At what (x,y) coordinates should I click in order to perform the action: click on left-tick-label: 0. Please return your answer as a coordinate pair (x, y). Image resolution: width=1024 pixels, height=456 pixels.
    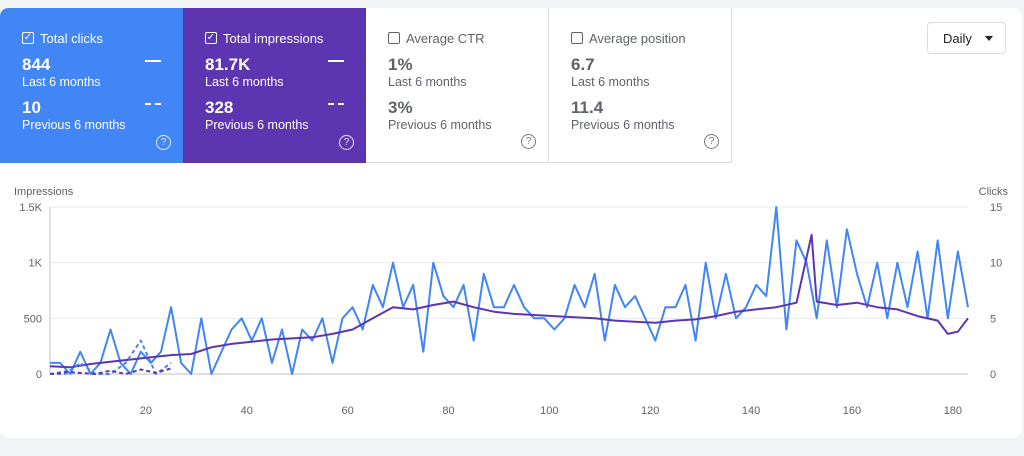
    Looking at the image, I should click on (39, 375).